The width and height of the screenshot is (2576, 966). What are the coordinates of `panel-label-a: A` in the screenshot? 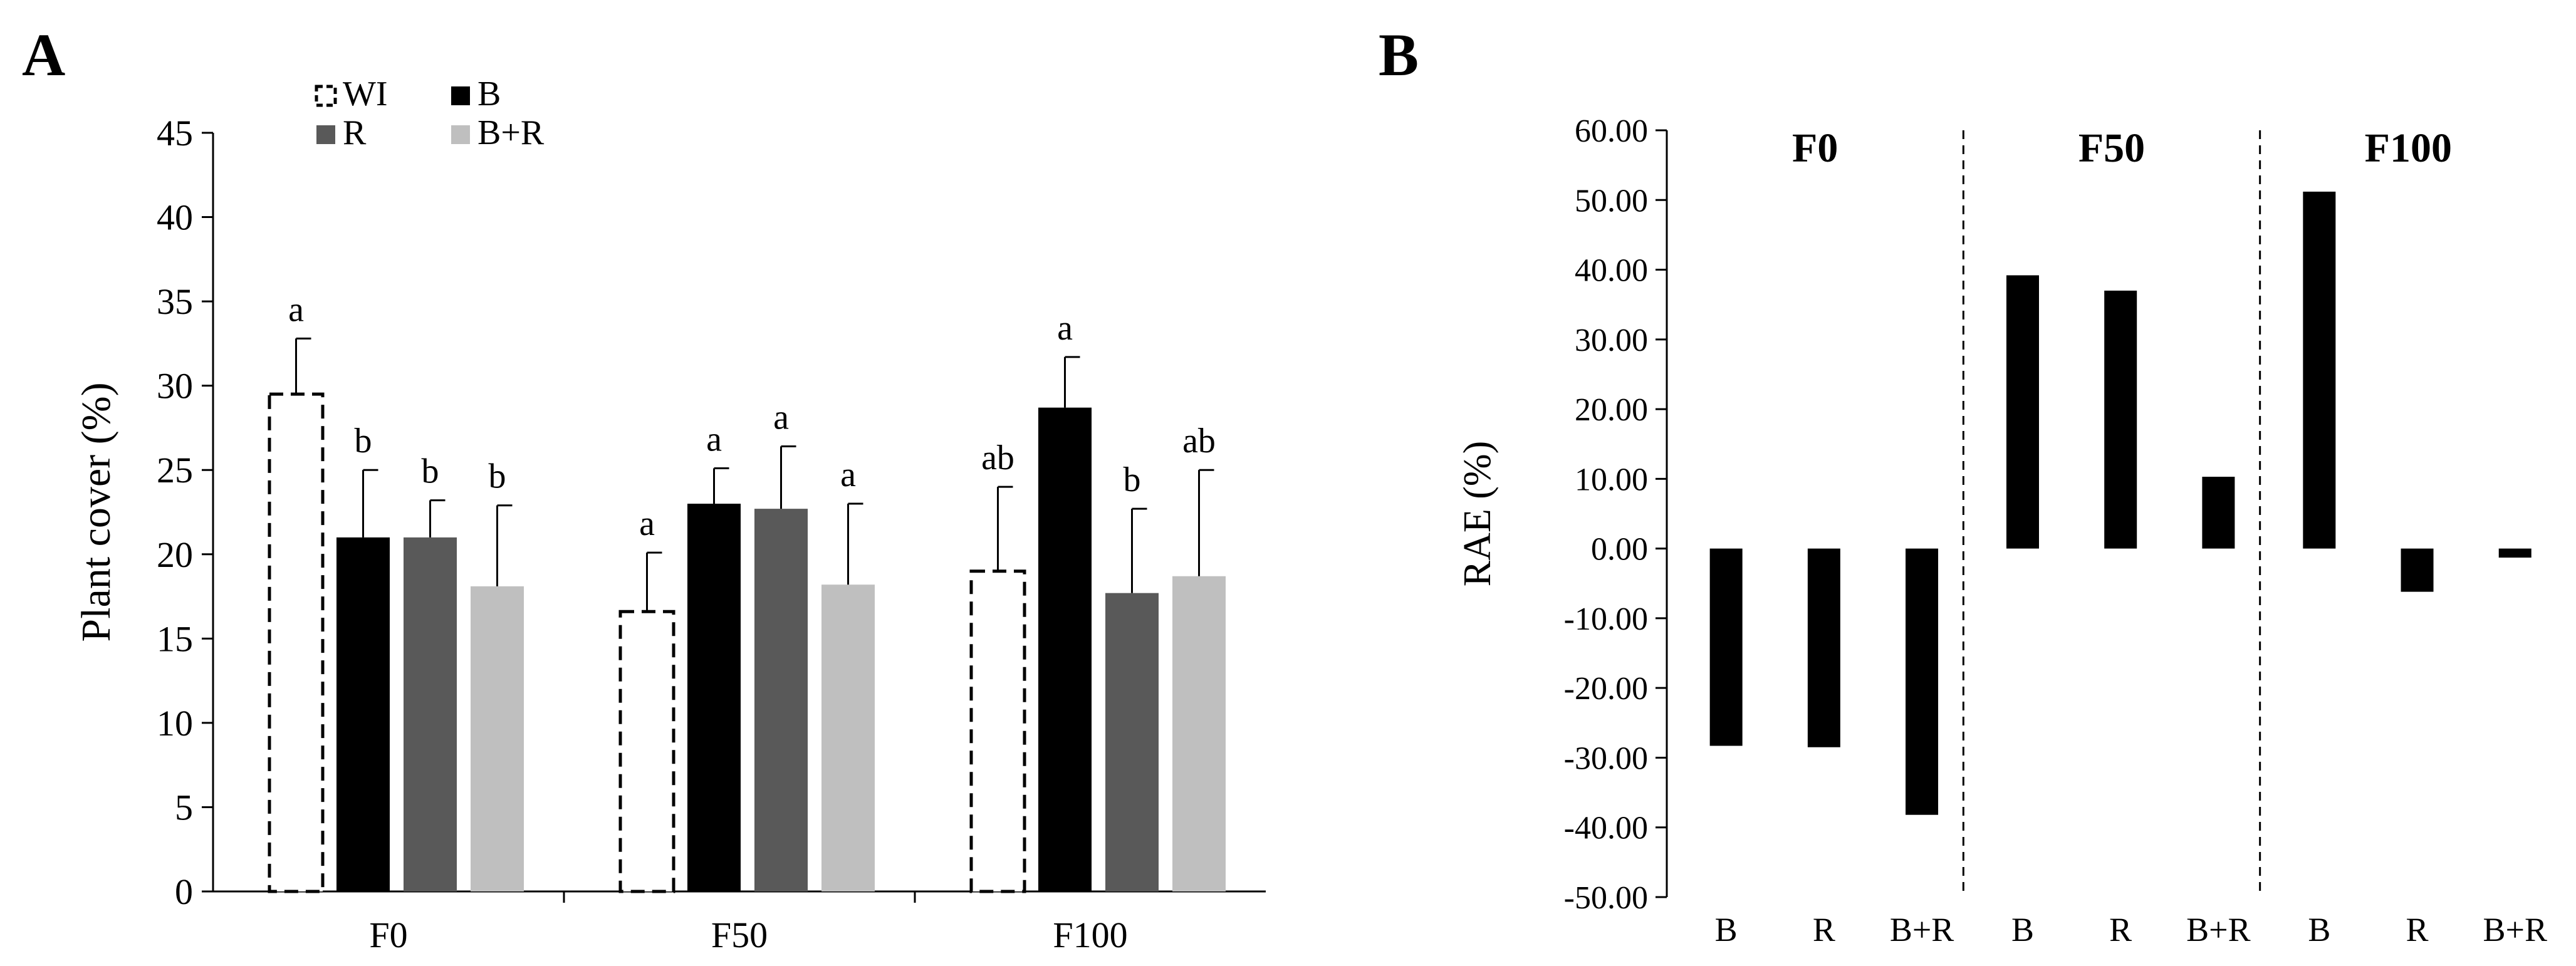 It's located at (44, 54).